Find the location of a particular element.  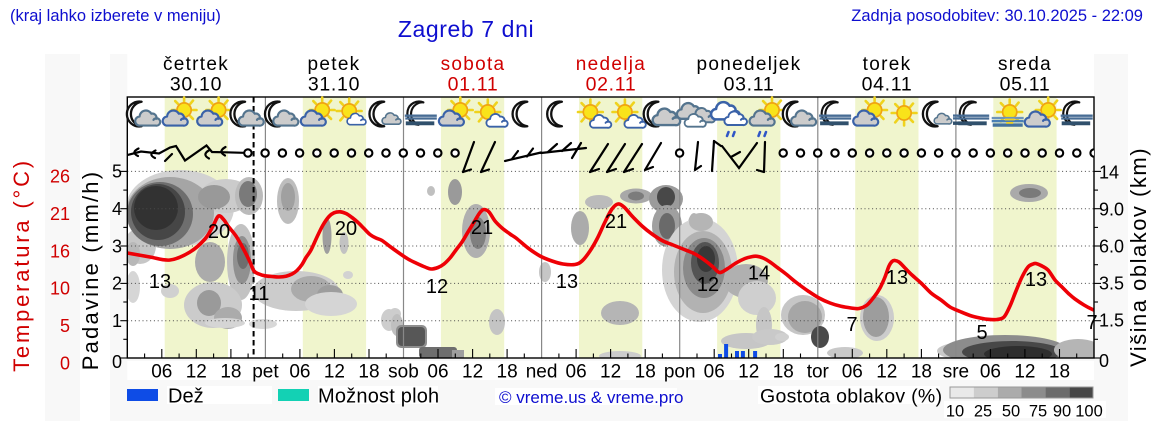

svg-text: 16 is located at coordinates (60, 251).